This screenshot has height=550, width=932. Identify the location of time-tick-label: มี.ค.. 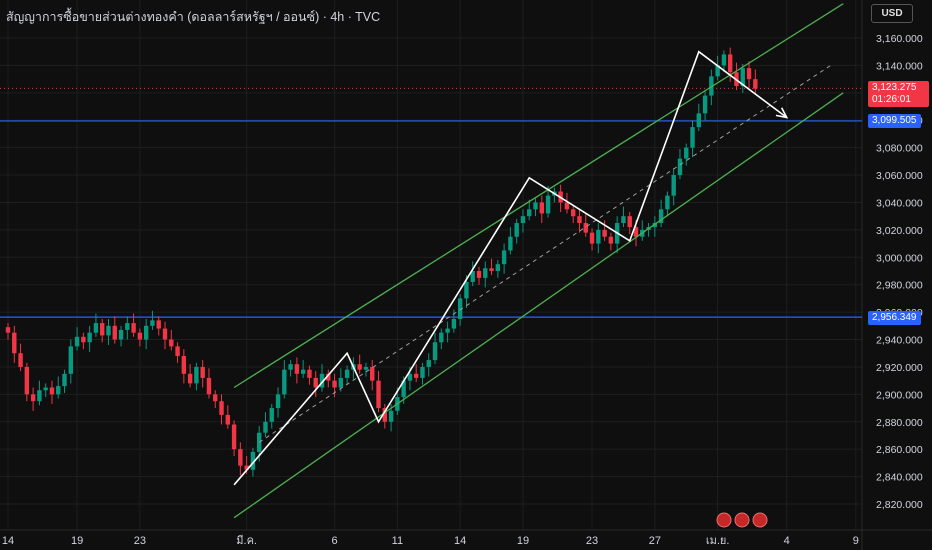
(246, 540).